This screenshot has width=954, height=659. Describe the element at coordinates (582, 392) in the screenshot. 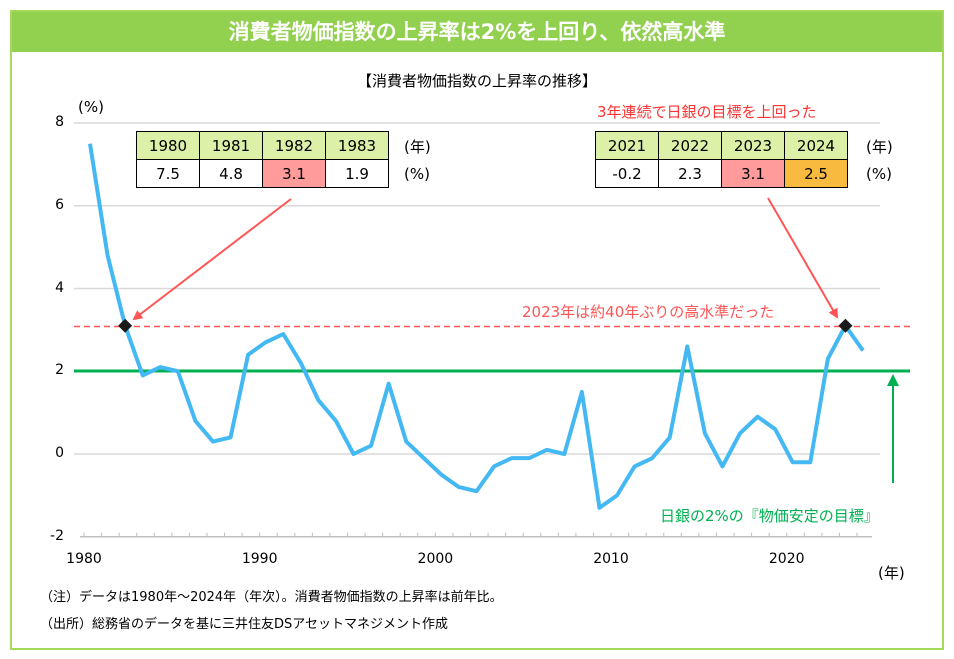

I see `data-point-2008` at that location.